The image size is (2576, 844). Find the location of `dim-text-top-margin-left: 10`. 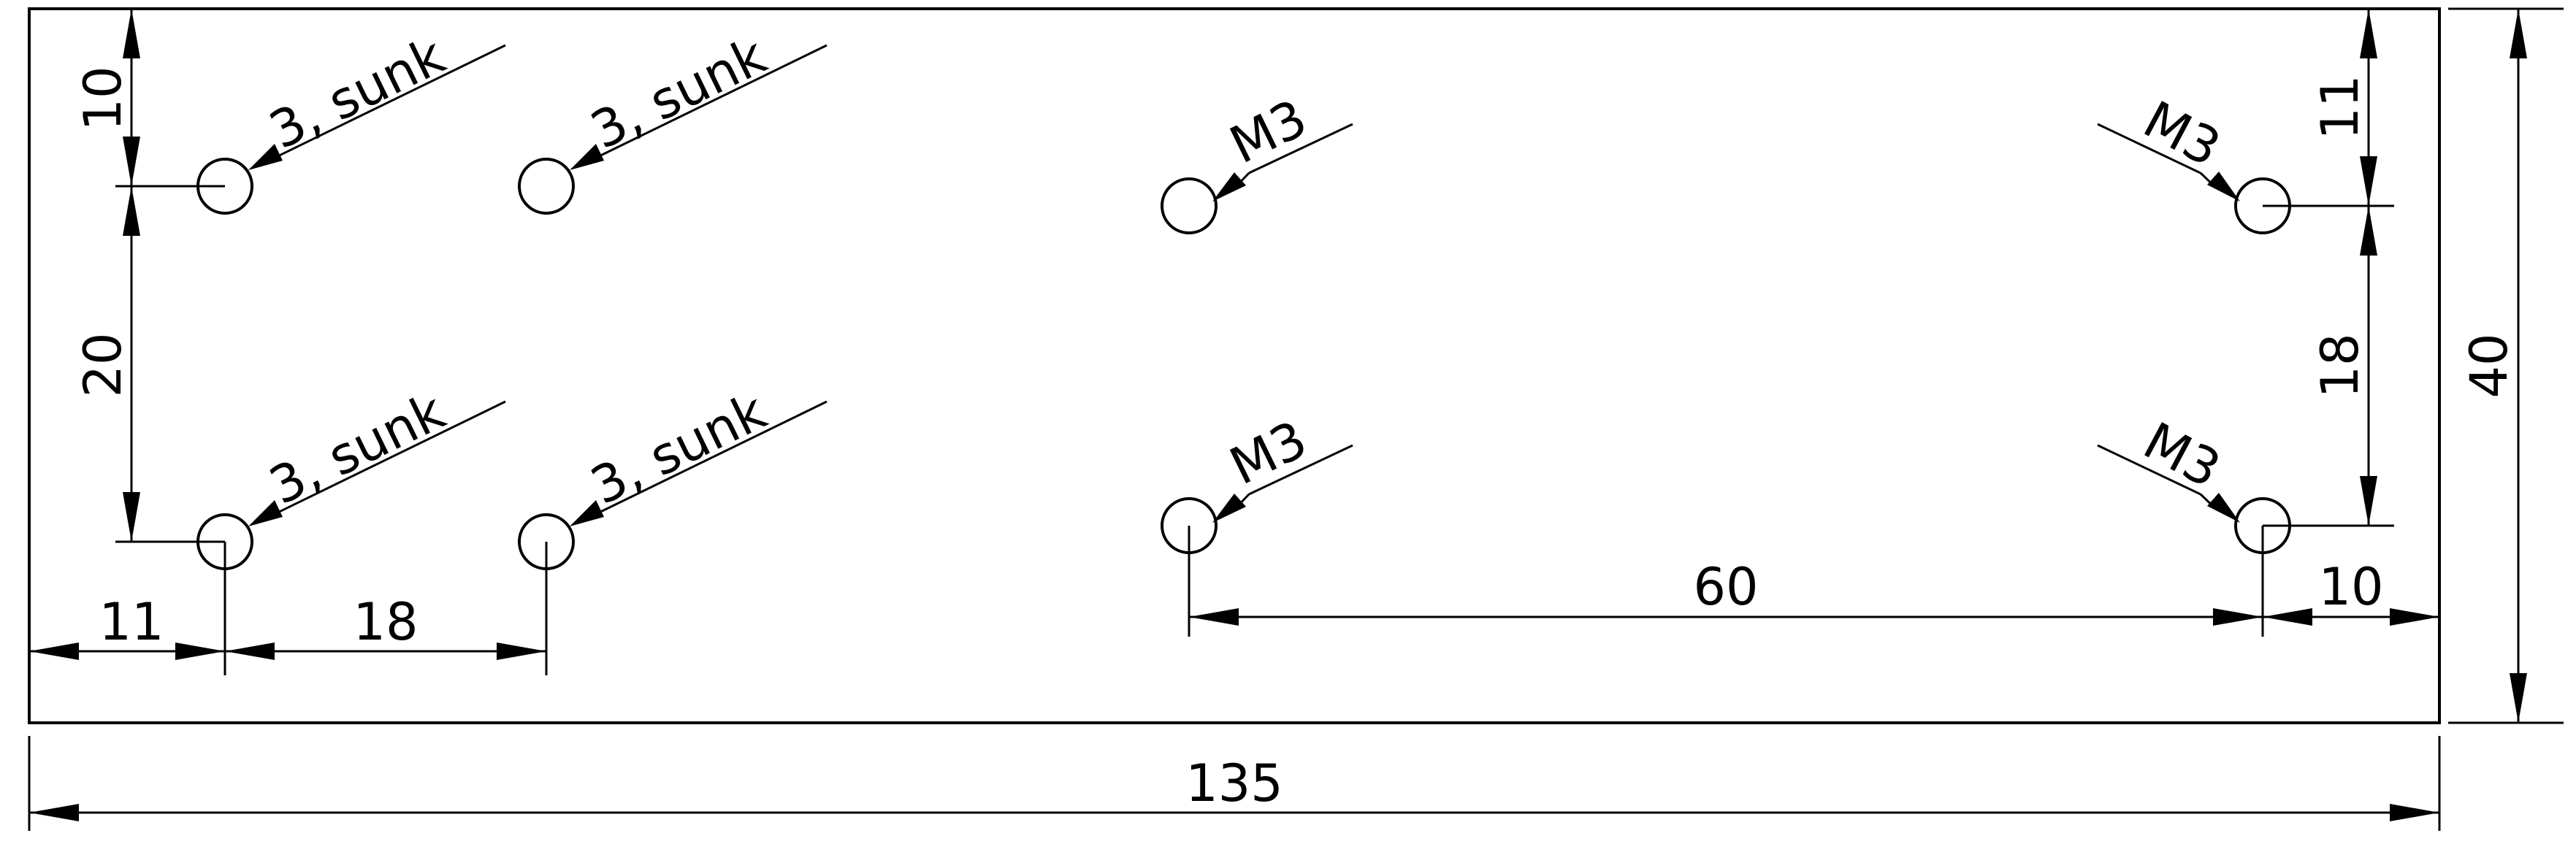

dim-text-top-margin-left: 10 is located at coordinates (103, 98).